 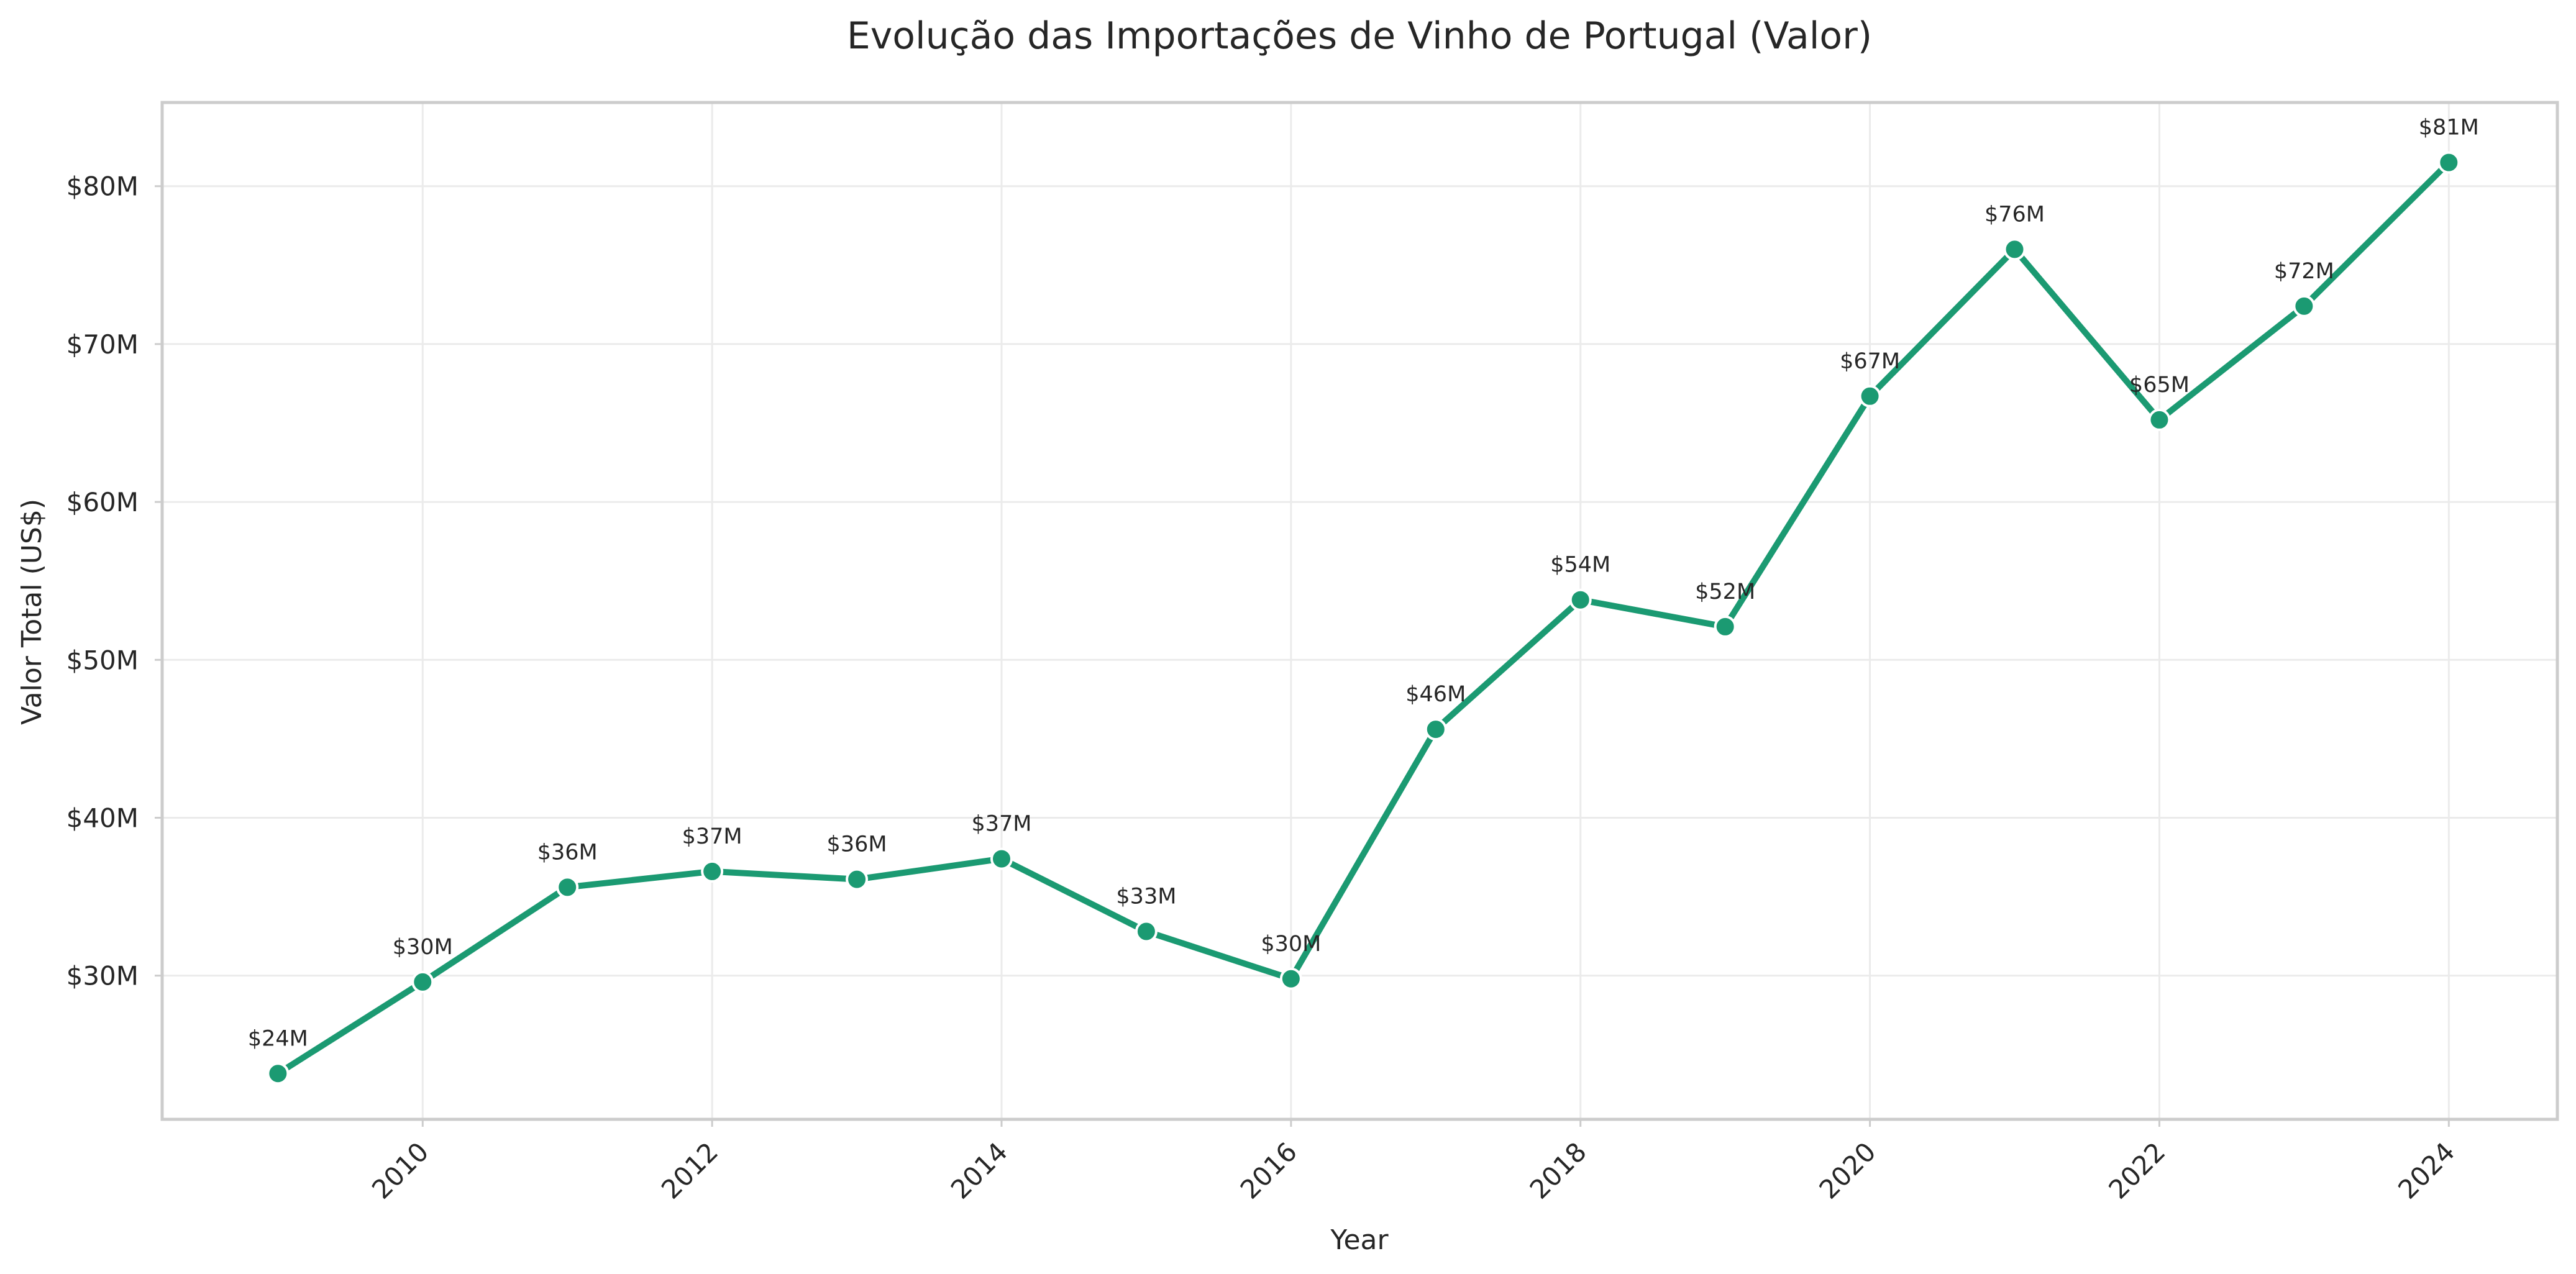 What do you see at coordinates (1870, 361) in the screenshot?
I see `data-label: $67M` at bounding box center [1870, 361].